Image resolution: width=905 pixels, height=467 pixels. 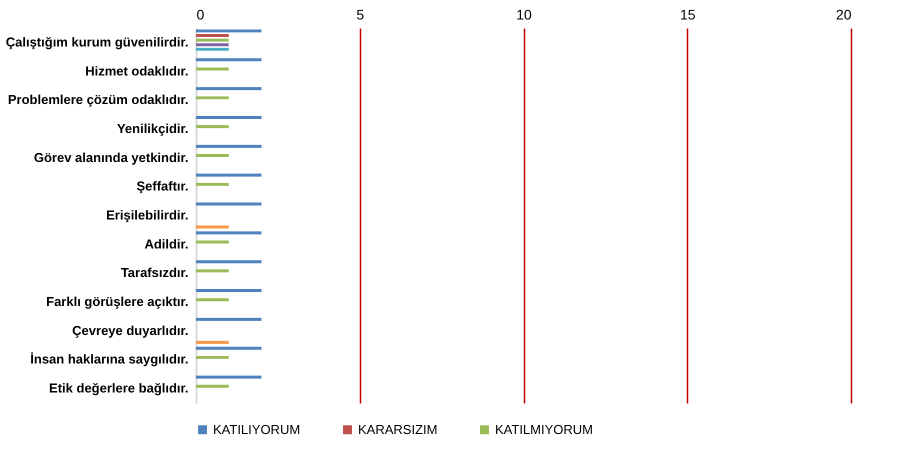 What do you see at coordinates (136, 70) in the screenshot?
I see `y-tick-label: Hizmet odaklıdır.` at bounding box center [136, 70].